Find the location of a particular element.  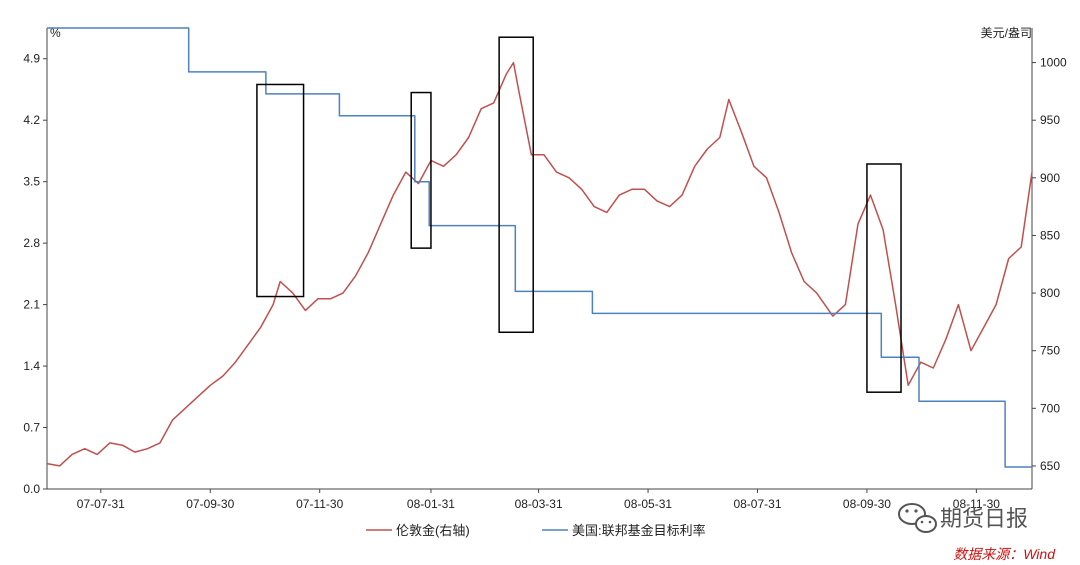

left-axis-unit: % is located at coordinates (55, 33).